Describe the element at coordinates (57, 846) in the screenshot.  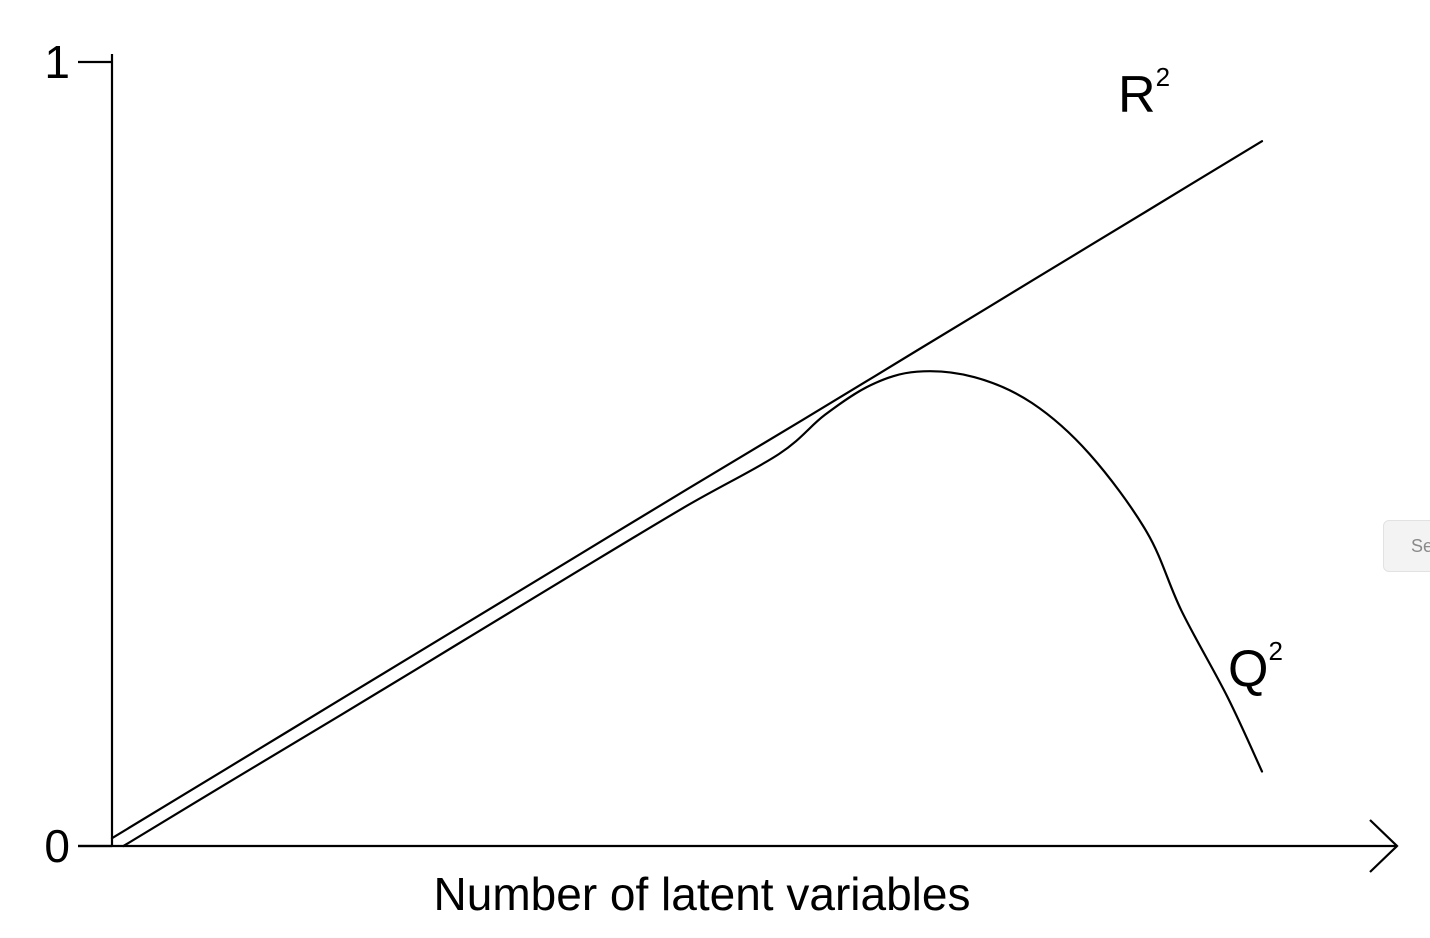
I see `y-tick-label: 0` at that location.